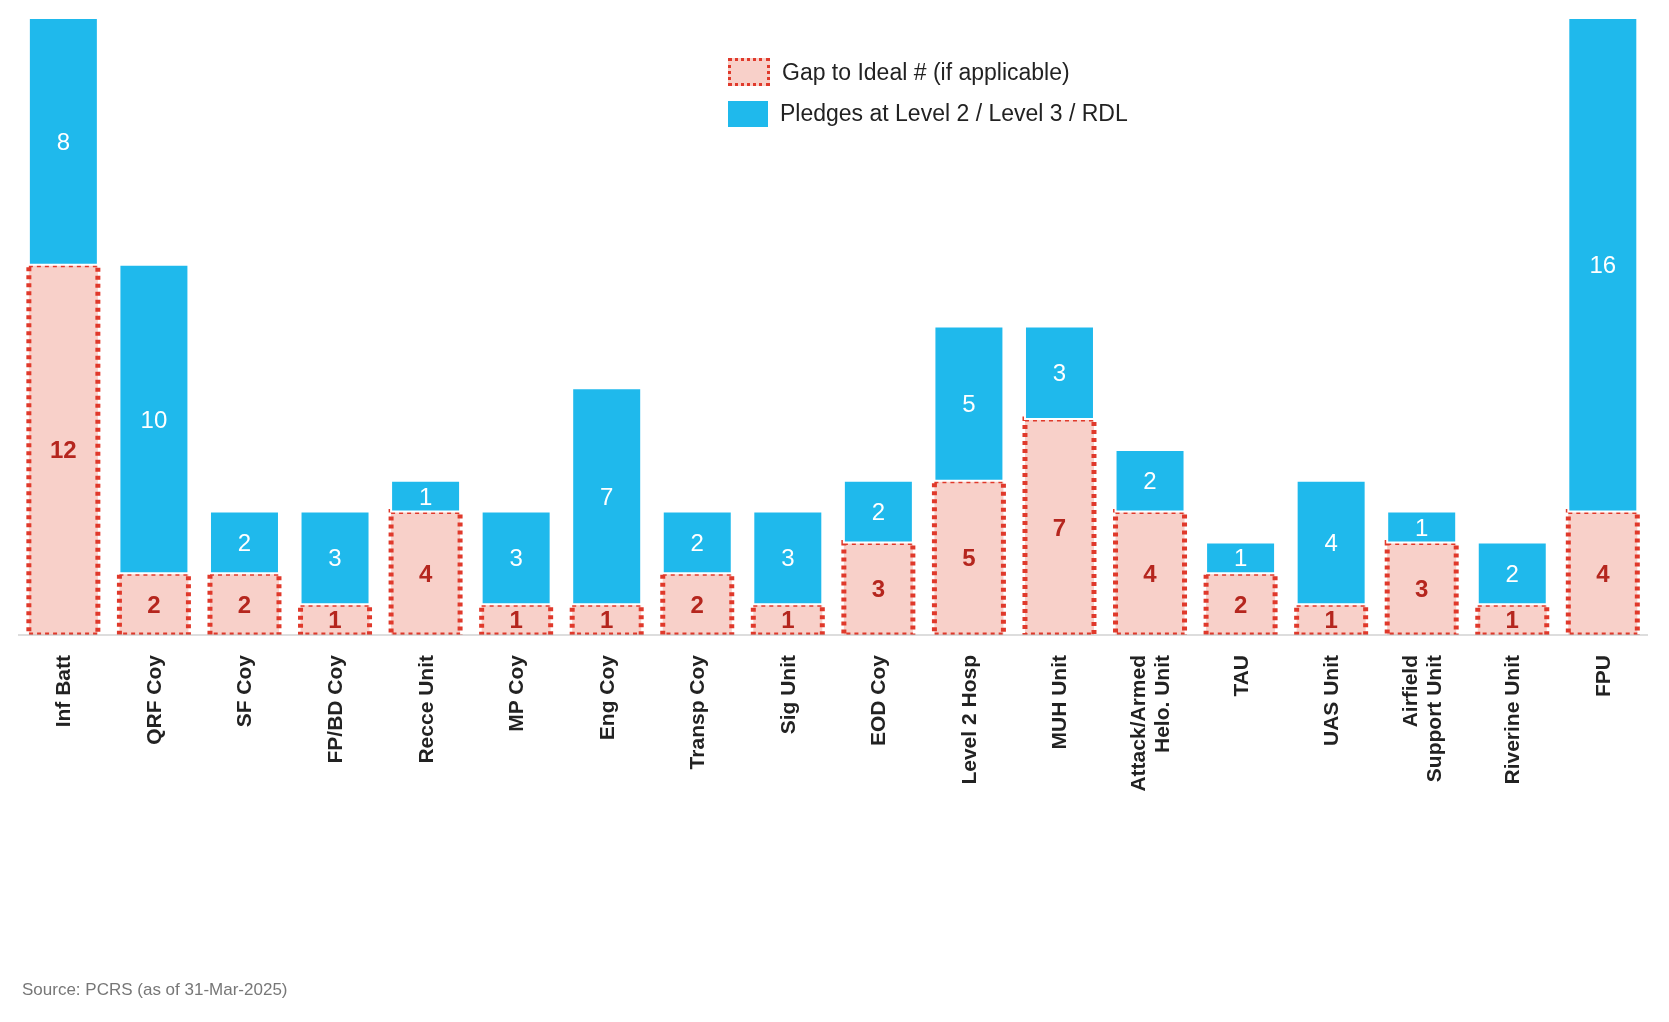 Image resolution: width=1669 pixels, height=1022 pixels. What do you see at coordinates (1149, 723) in the screenshot?
I see `x-tick-label: Attack/Armed Helo. Unit` at bounding box center [1149, 723].